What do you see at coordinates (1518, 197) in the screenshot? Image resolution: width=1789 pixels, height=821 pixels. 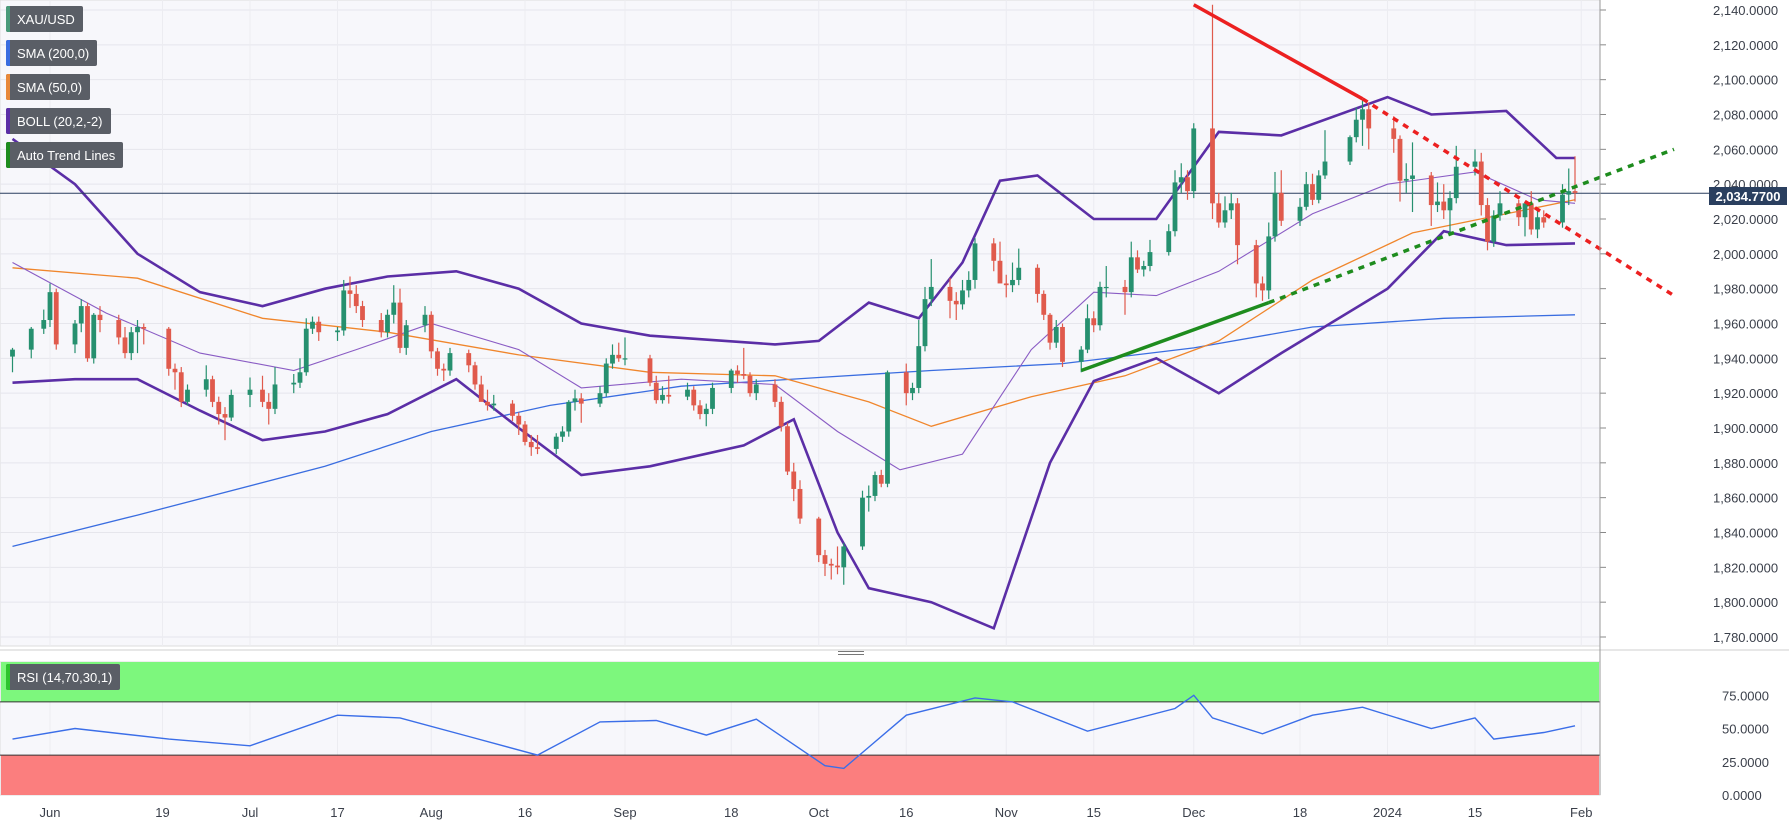 I see `resistance-trend-extension` at bounding box center [1518, 197].